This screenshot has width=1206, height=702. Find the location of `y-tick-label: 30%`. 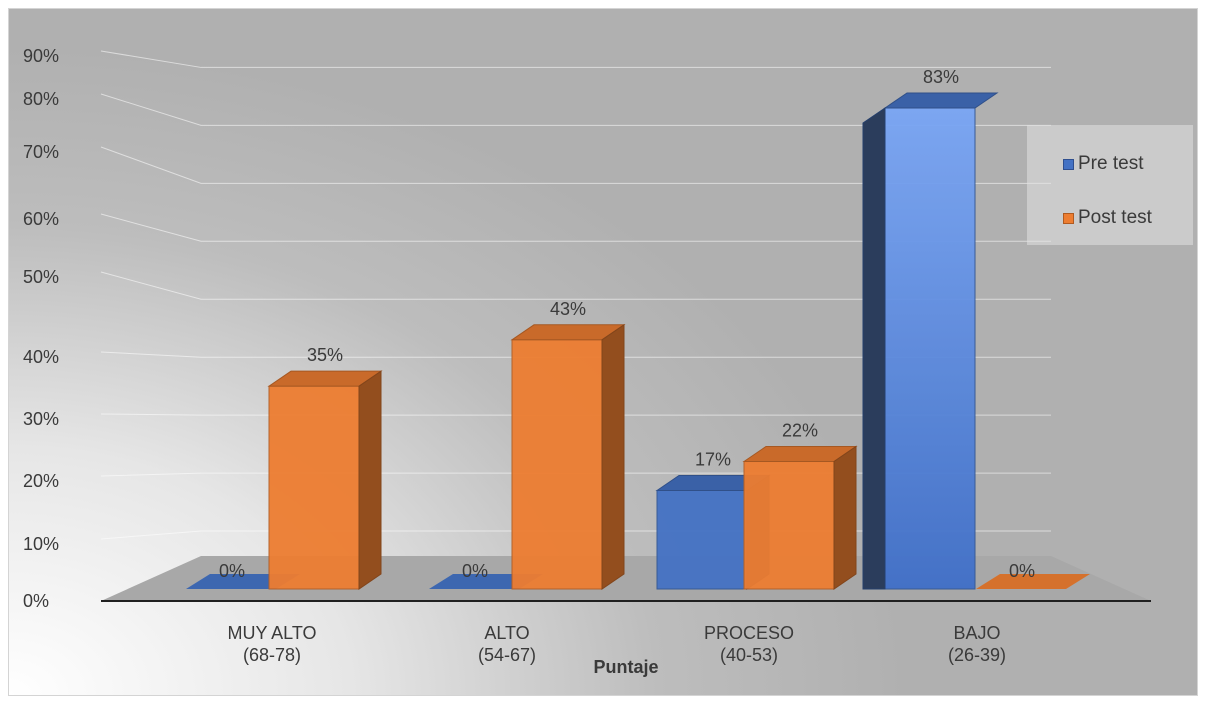

y-tick-label: 30% is located at coordinates (41, 419).